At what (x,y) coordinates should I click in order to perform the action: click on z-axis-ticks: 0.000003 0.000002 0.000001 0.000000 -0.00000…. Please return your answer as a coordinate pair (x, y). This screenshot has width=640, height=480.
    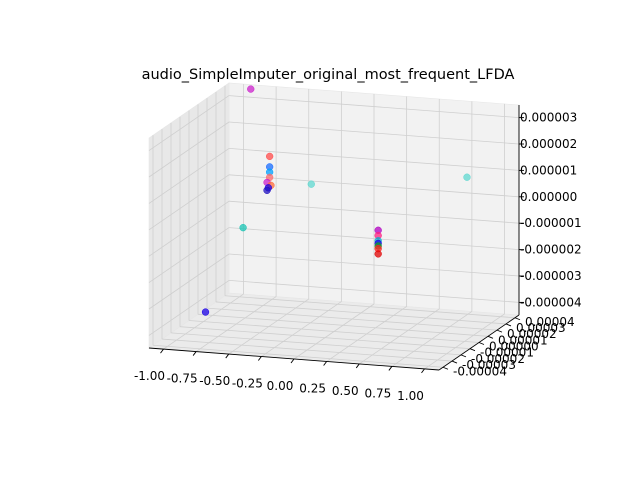
    Looking at the image, I should click on (550, 210).